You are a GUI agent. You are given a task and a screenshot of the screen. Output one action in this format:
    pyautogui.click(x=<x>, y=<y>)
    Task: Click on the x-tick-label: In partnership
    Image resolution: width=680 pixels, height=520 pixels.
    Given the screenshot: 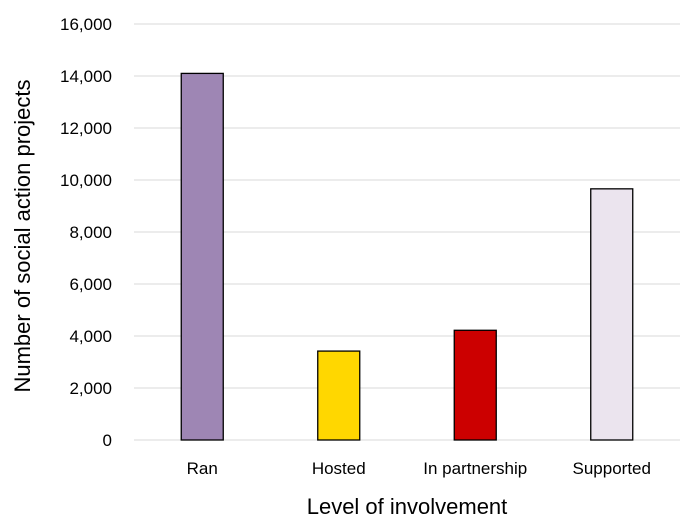 What is the action you would take?
    pyautogui.click(x=475, y=468)
    